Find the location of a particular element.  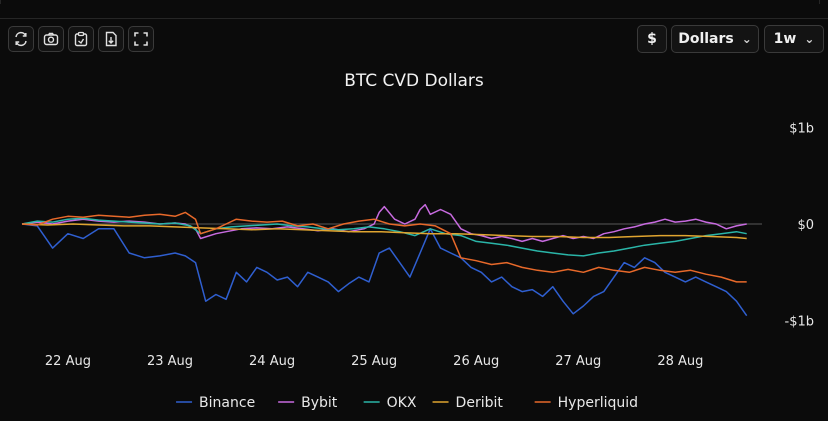

refresh-button is located at coordinates (21, 39).